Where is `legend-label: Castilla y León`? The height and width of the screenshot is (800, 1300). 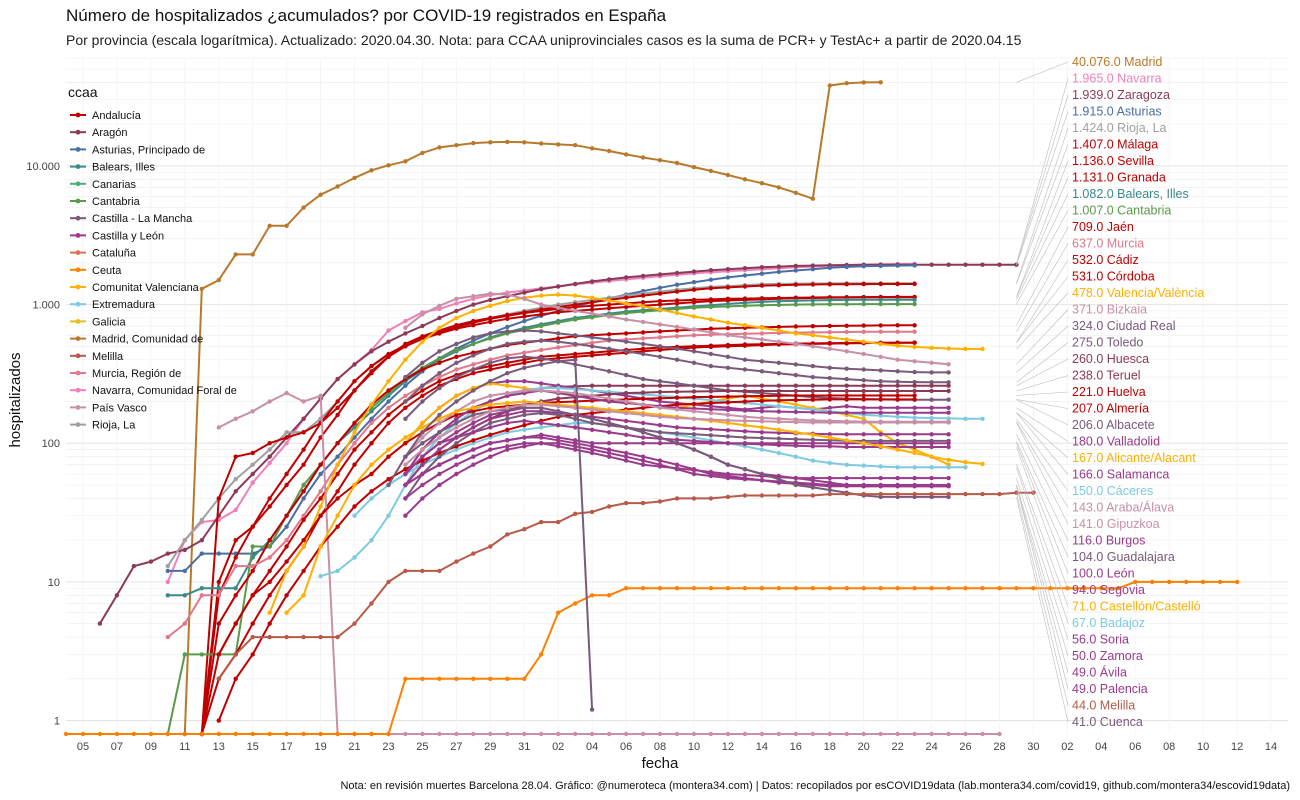
legend-label: Castilla y León is located at coordinates (128, 236).